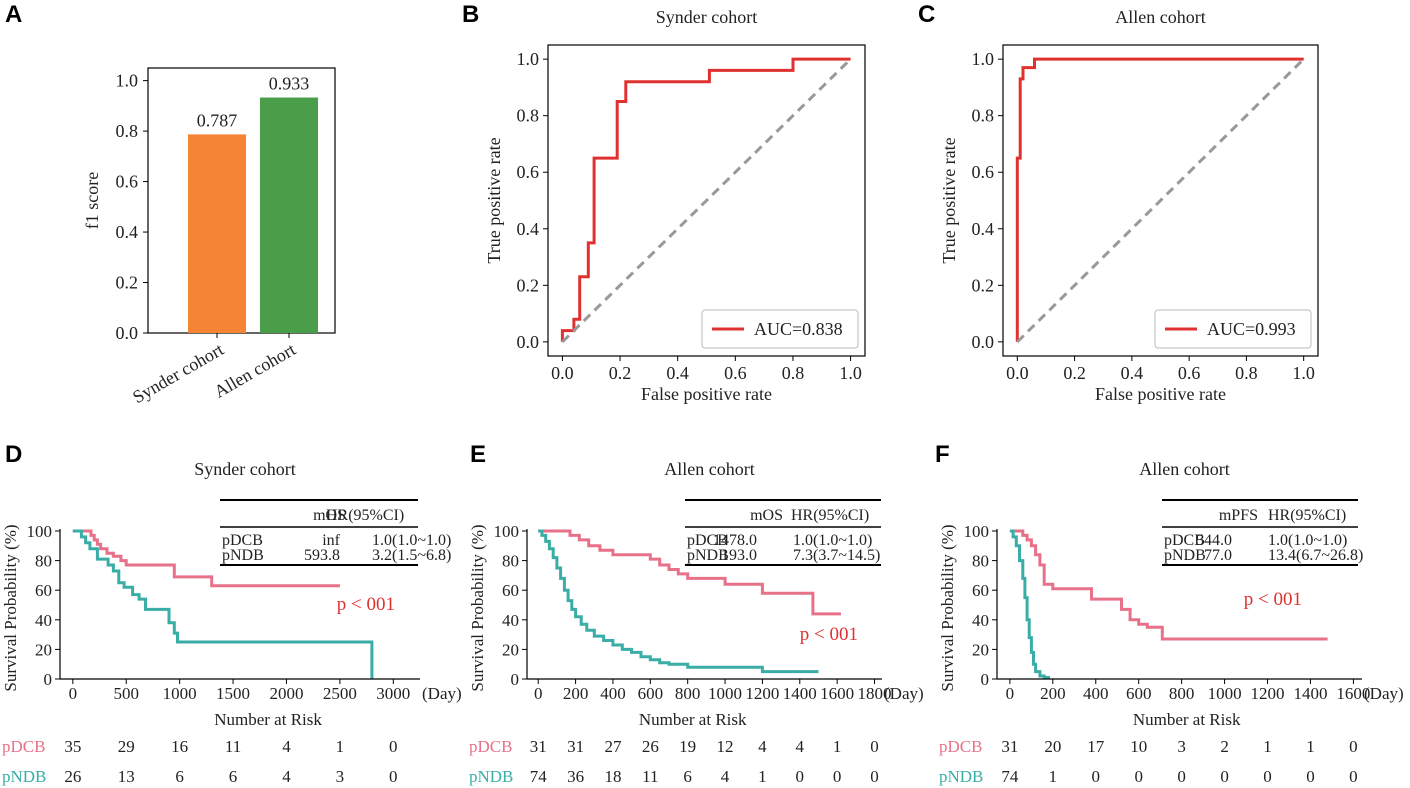 This screenshot has width=1410, height=788. What do you see at coordinates (286, 776) in the screenshot?
I see `risk-count: 4` at bounding box center [286, 776].